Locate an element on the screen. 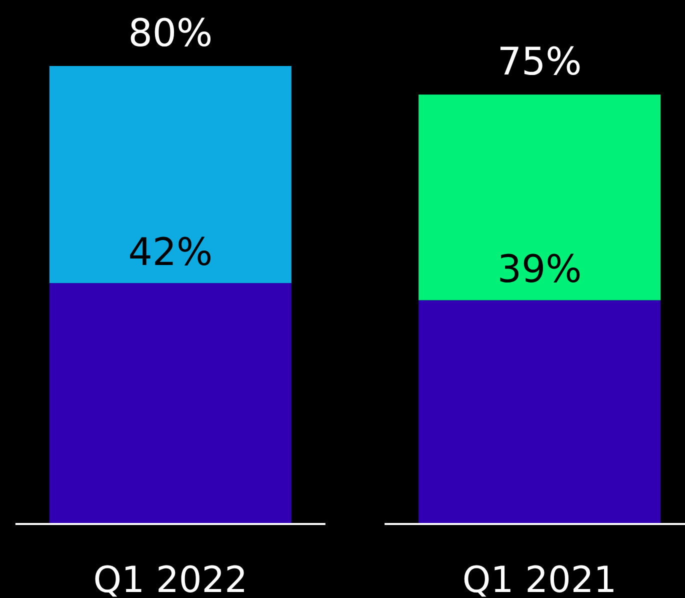 This screenshot has width=685, height=598. total-label: 80% is located at coordinates (170, 33).